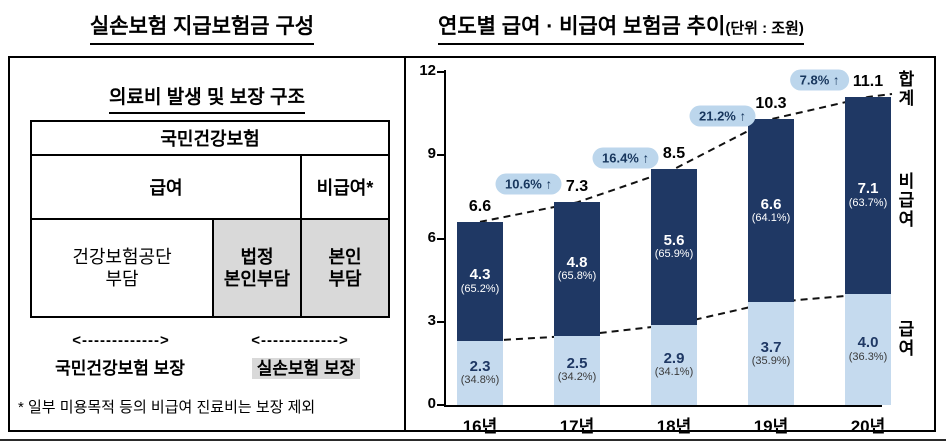  I want to click on y-axis, so click(445, 238).